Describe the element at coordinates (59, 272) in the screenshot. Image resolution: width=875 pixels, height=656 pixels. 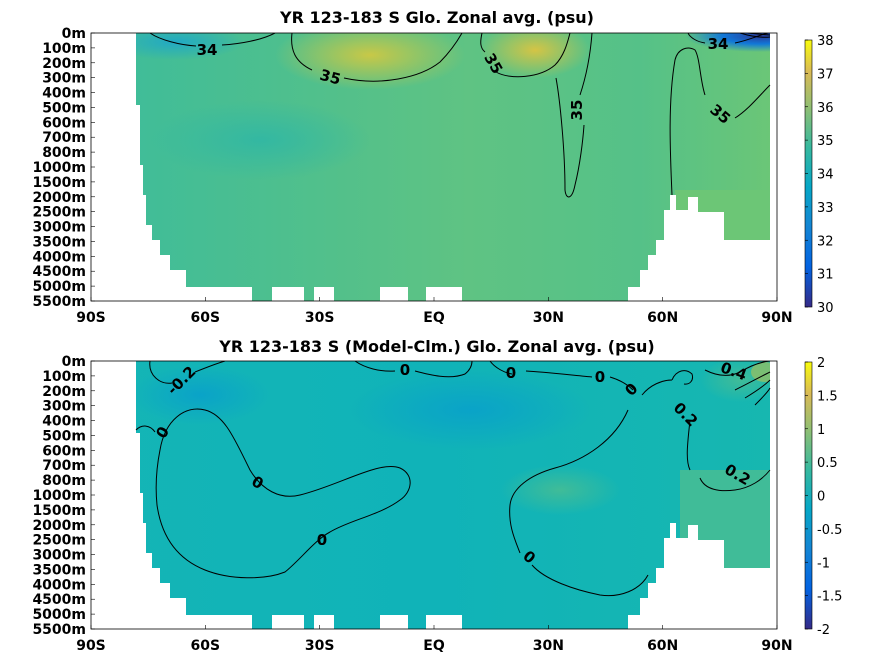
I see `y-tick-label-top-16: 4500m` at that location.